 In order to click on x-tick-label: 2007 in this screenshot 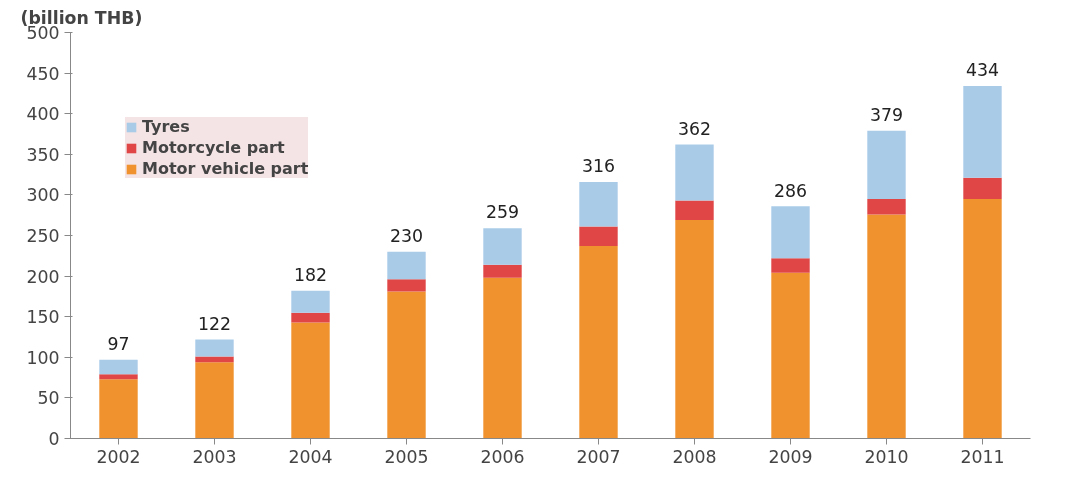, I will do `click(598, 456)`.